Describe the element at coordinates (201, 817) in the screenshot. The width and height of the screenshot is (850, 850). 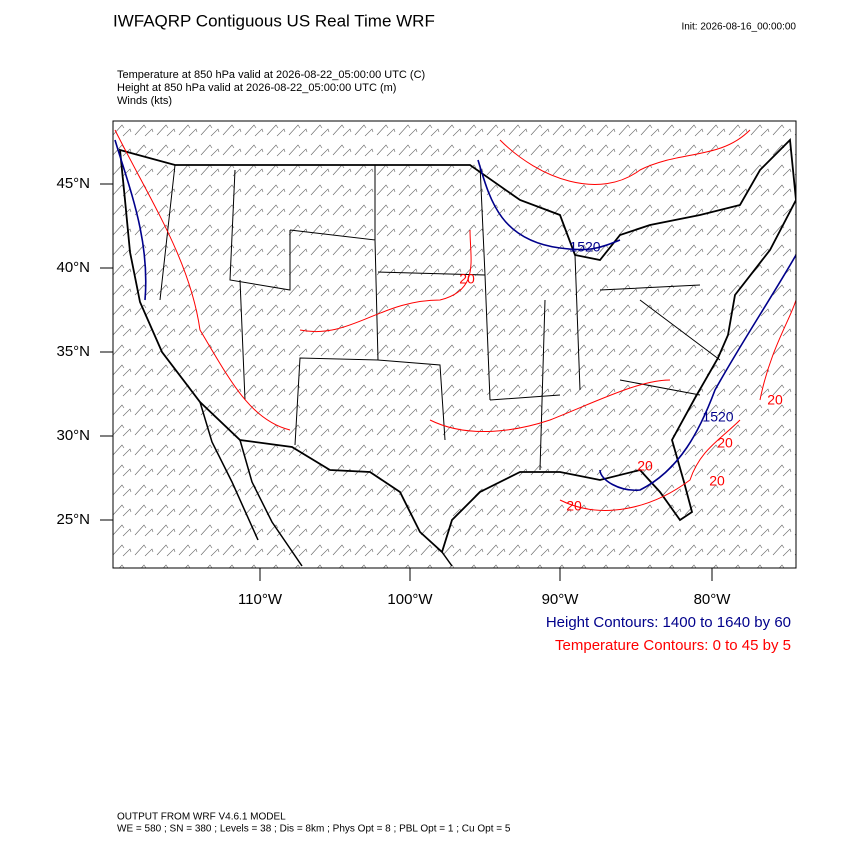
I see `footer: OUTPUT FROM WRF V4.6.1 MODEL` at that location.